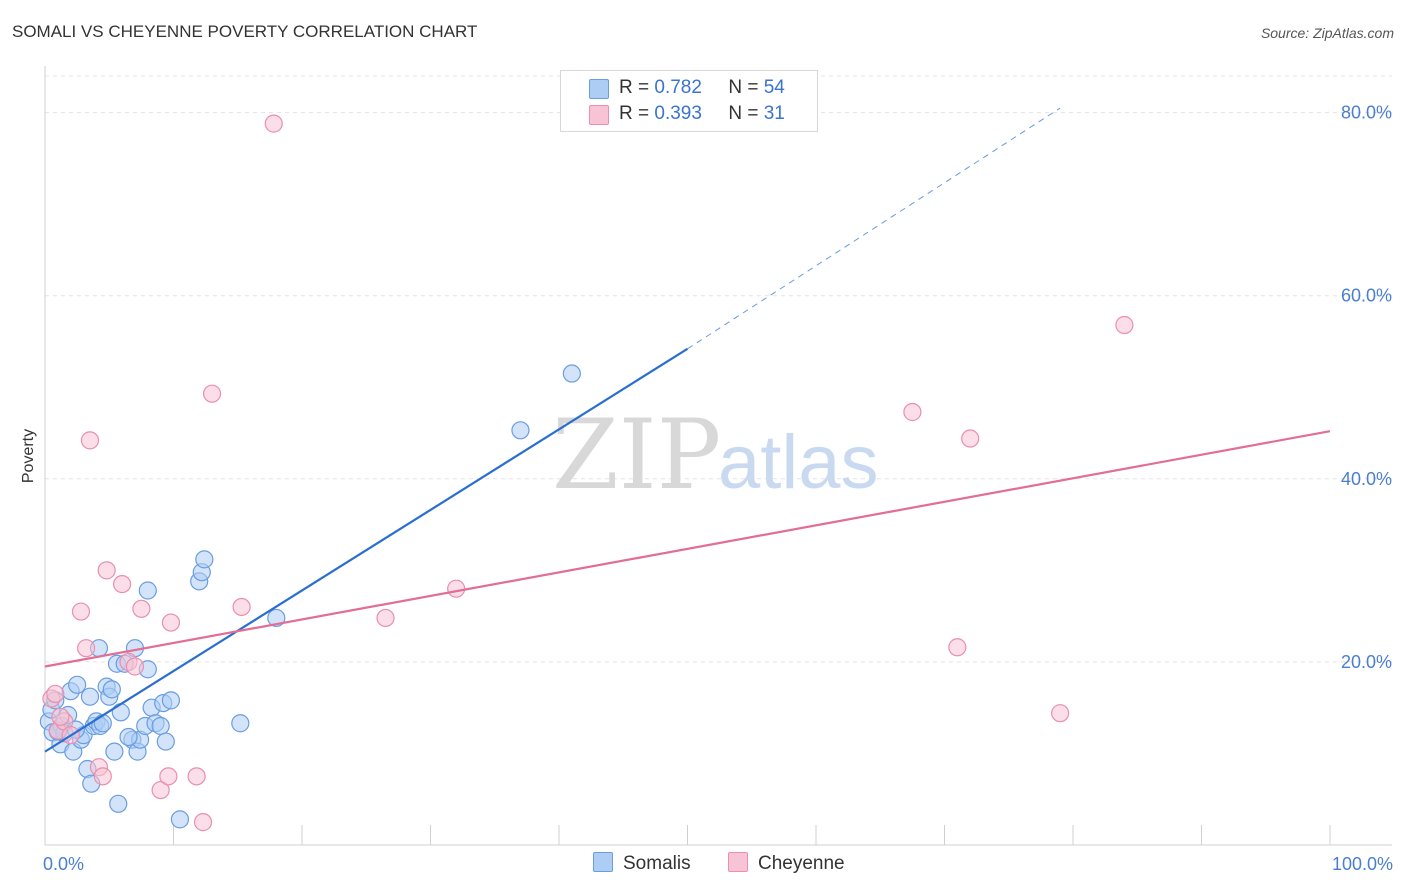 Image resolution: width=1406 pixels, height=892 pixels. I want to click on bottom-legend-swatch-cheyenne, so click(738, 862).